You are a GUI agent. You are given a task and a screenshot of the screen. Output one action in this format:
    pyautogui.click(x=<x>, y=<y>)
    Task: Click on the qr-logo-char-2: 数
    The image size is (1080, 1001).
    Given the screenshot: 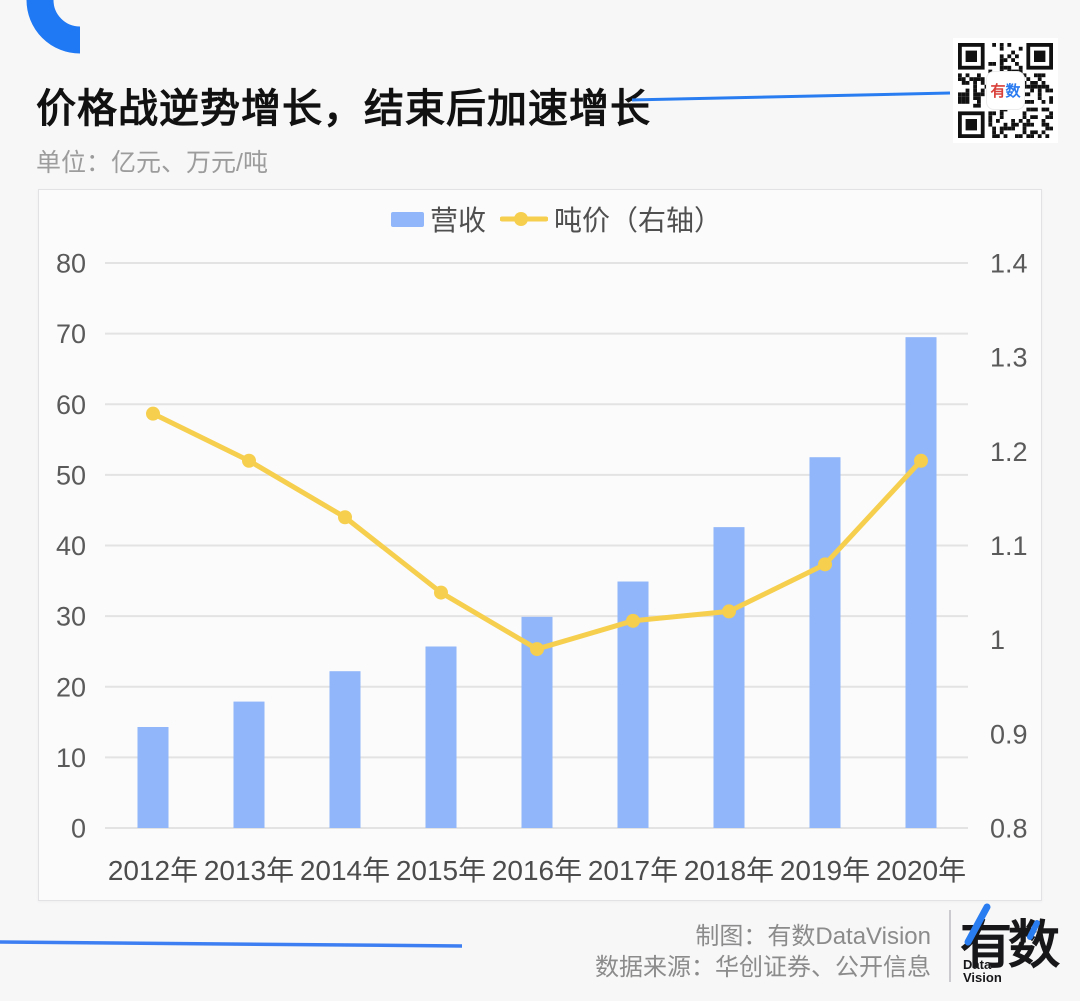 What is the action you would take?
    pyautogui.click(x=1013, y=91)
    